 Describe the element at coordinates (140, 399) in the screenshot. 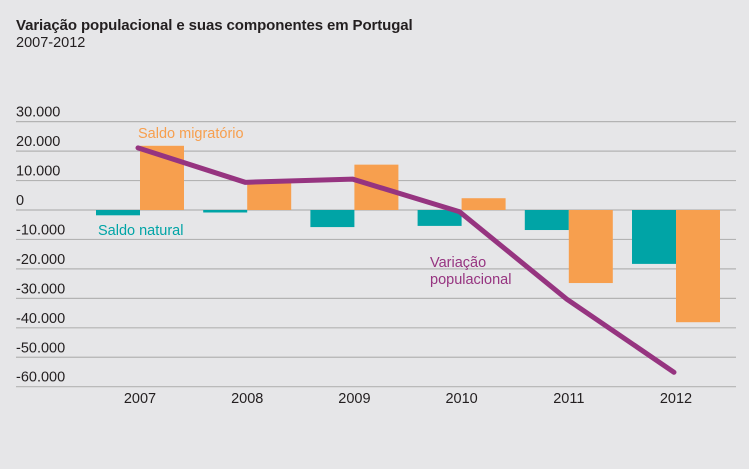

I see `x-tick-label: 2007` at that location.